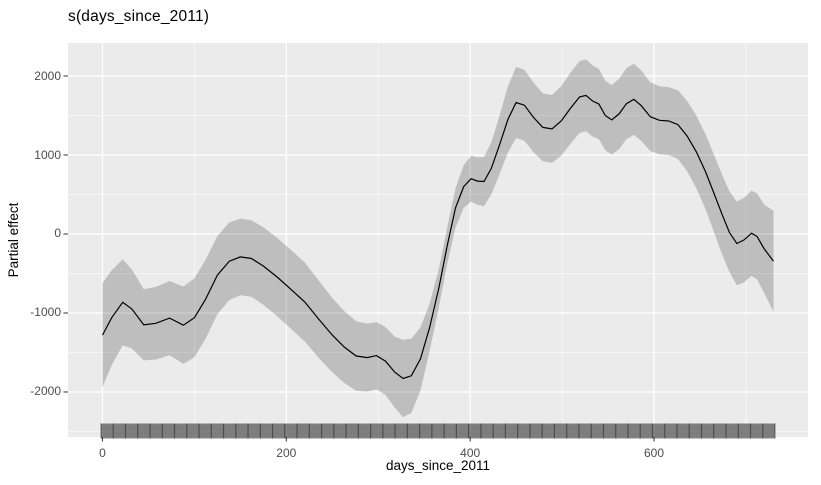 The height and width of the screenshot is (485, 821). I want to click on y-axis-tick-label: 0, so click(57, 233).